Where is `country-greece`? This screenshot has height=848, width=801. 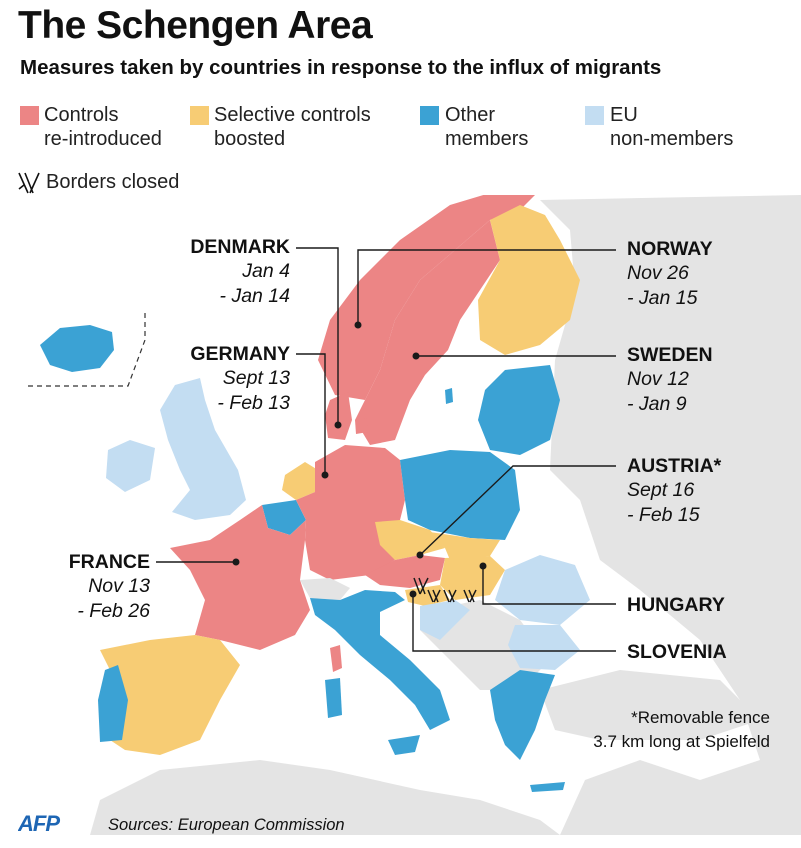
country-greece is located at coordinates (522, 715).